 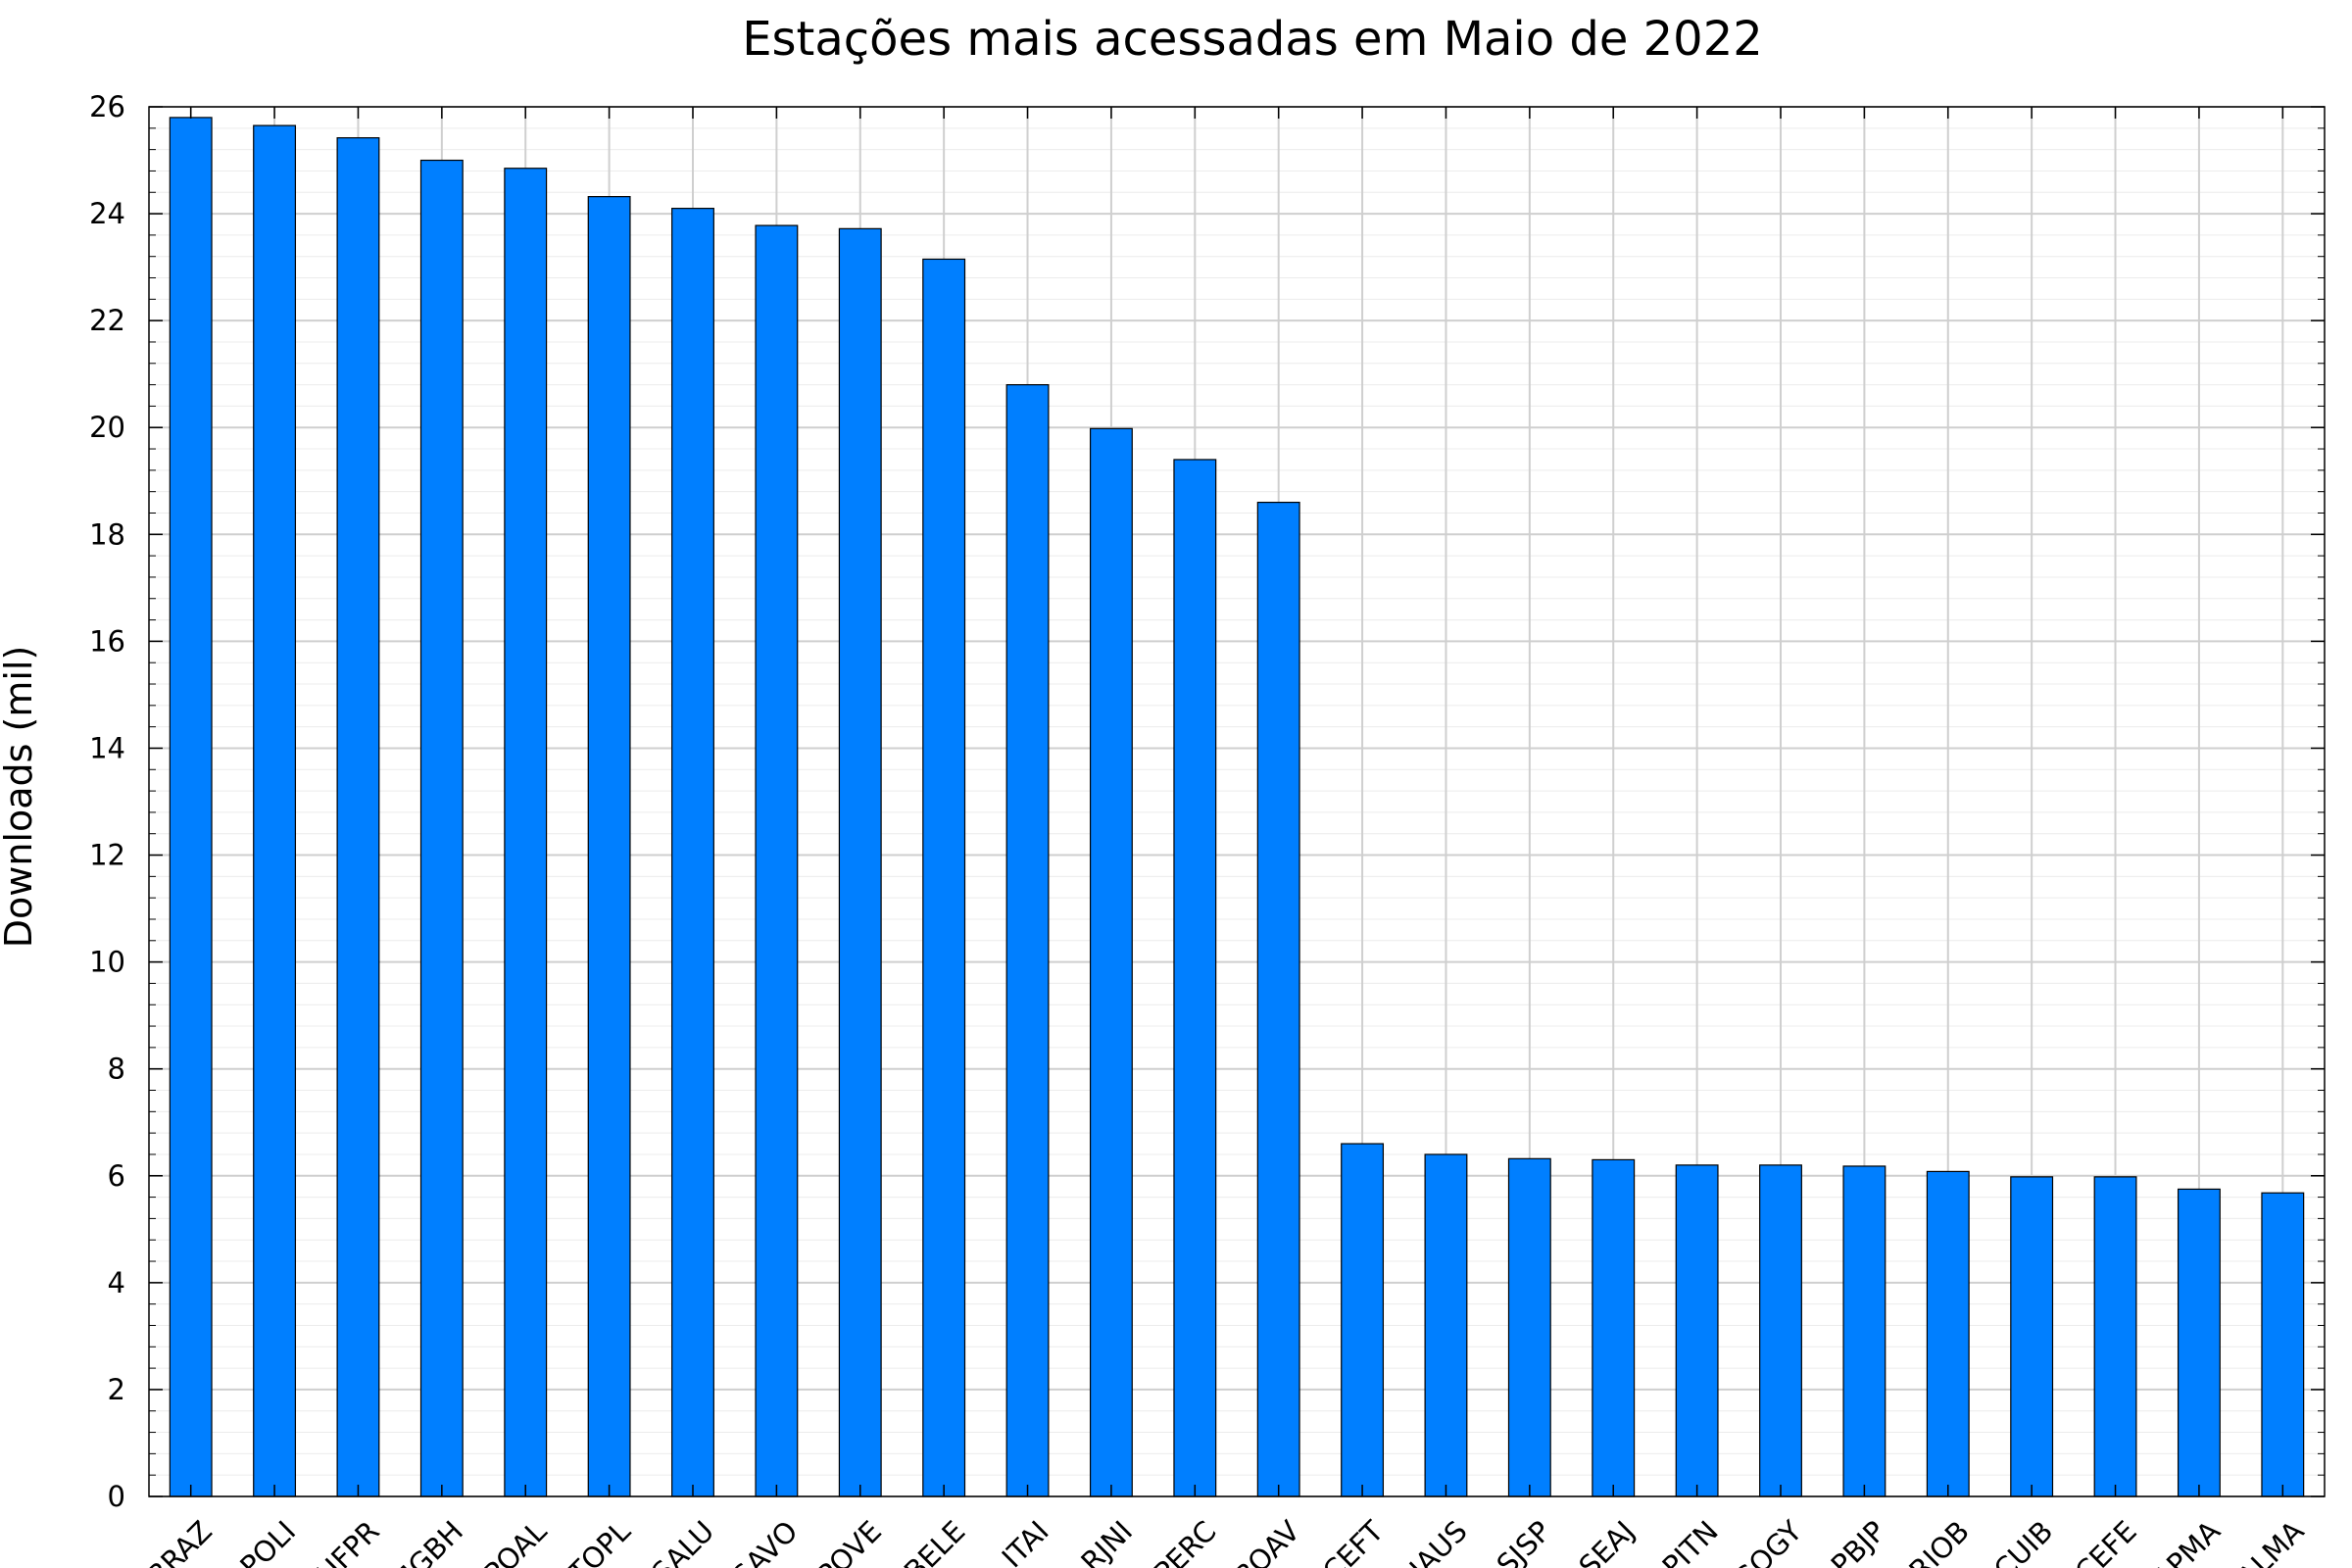 I want to click on x-tick-label: POAL, so click(x=515, y=1541).